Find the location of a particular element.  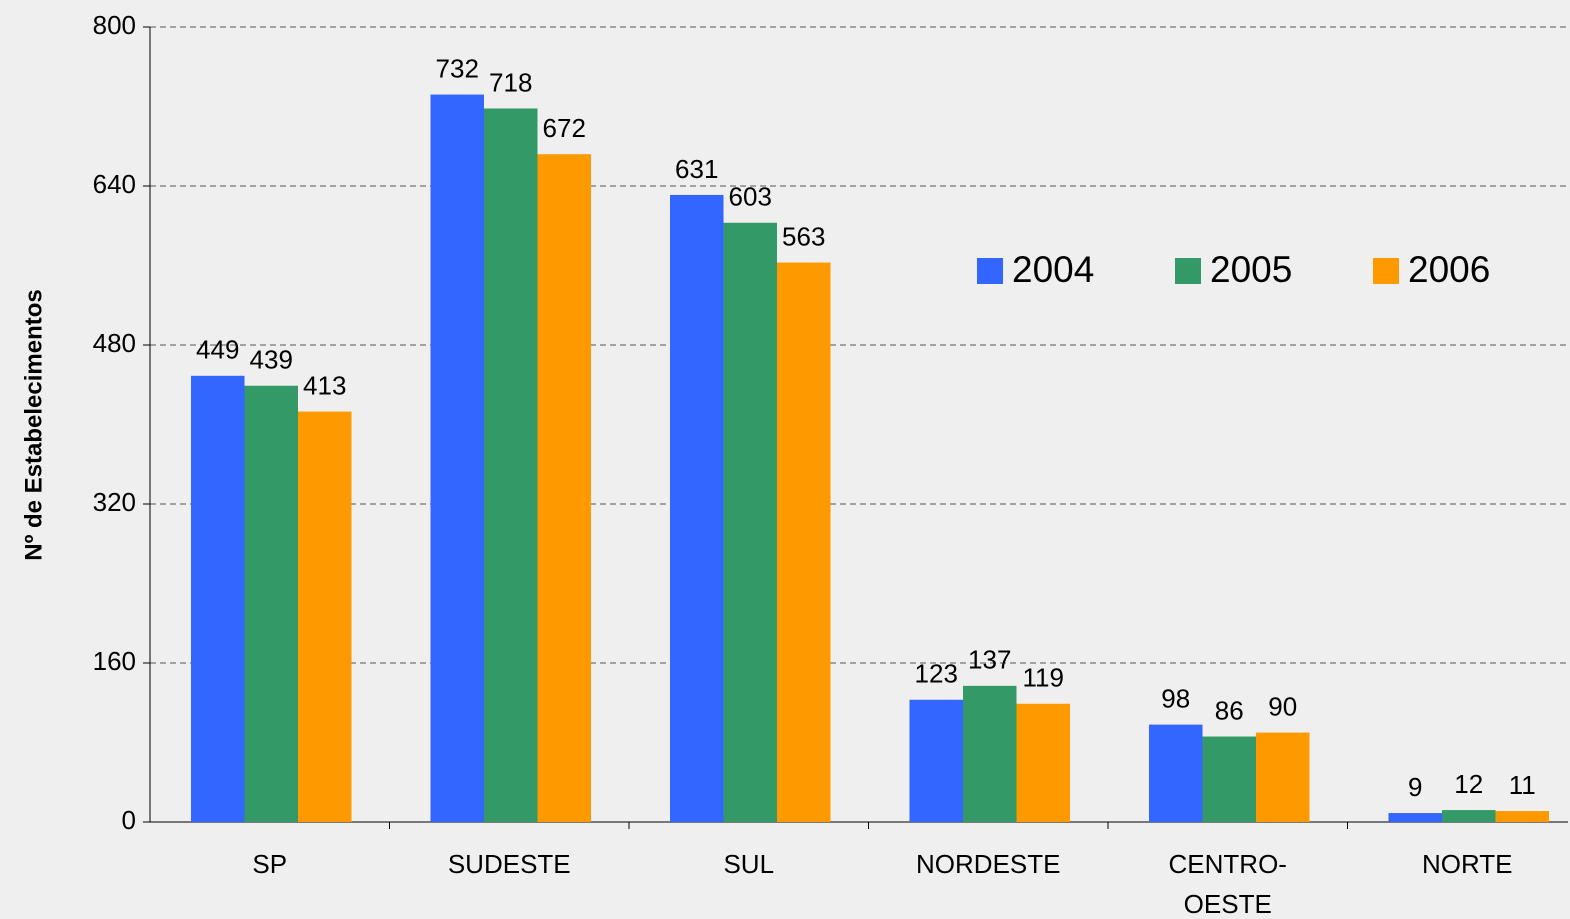

legend-label: 2006 is located at coordinates (1449, 269).